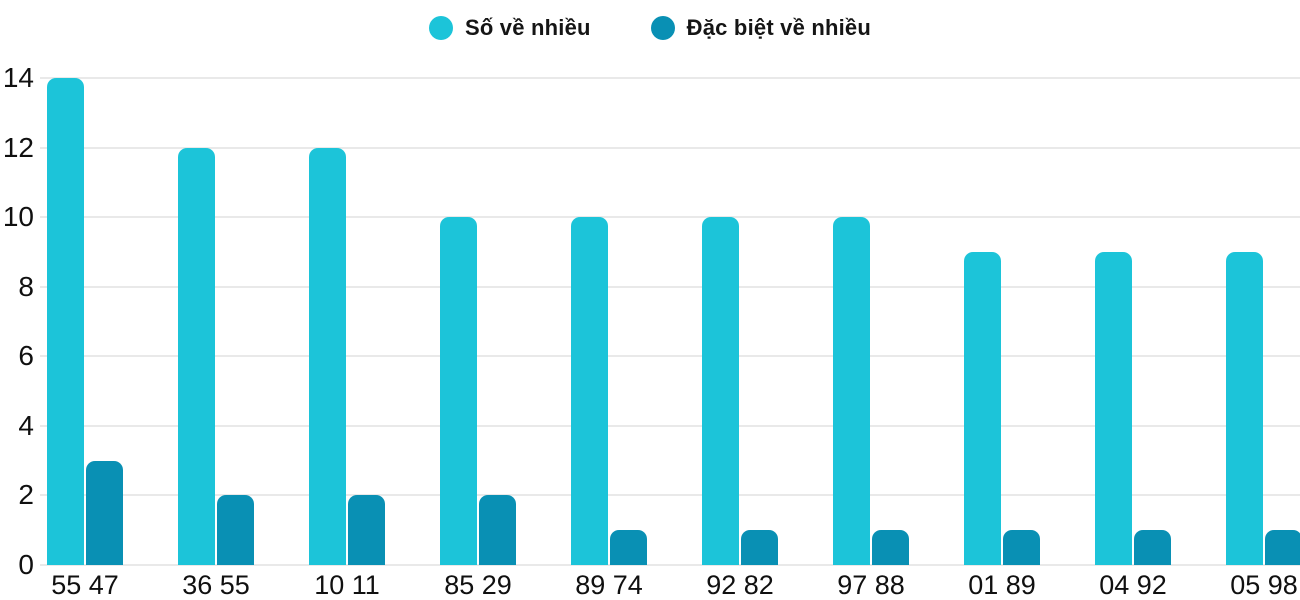  I want to click on x-axis-category-label: 04 92, so click(1133, 585).